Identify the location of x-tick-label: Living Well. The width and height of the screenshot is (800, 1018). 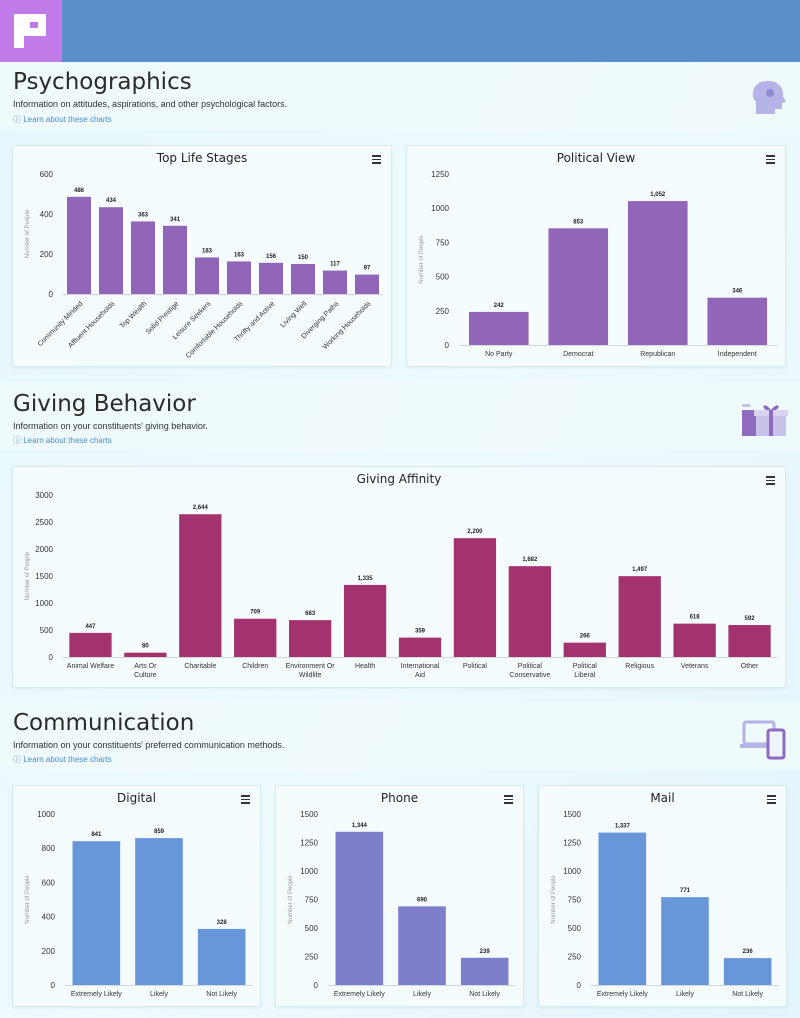
(294, 314).